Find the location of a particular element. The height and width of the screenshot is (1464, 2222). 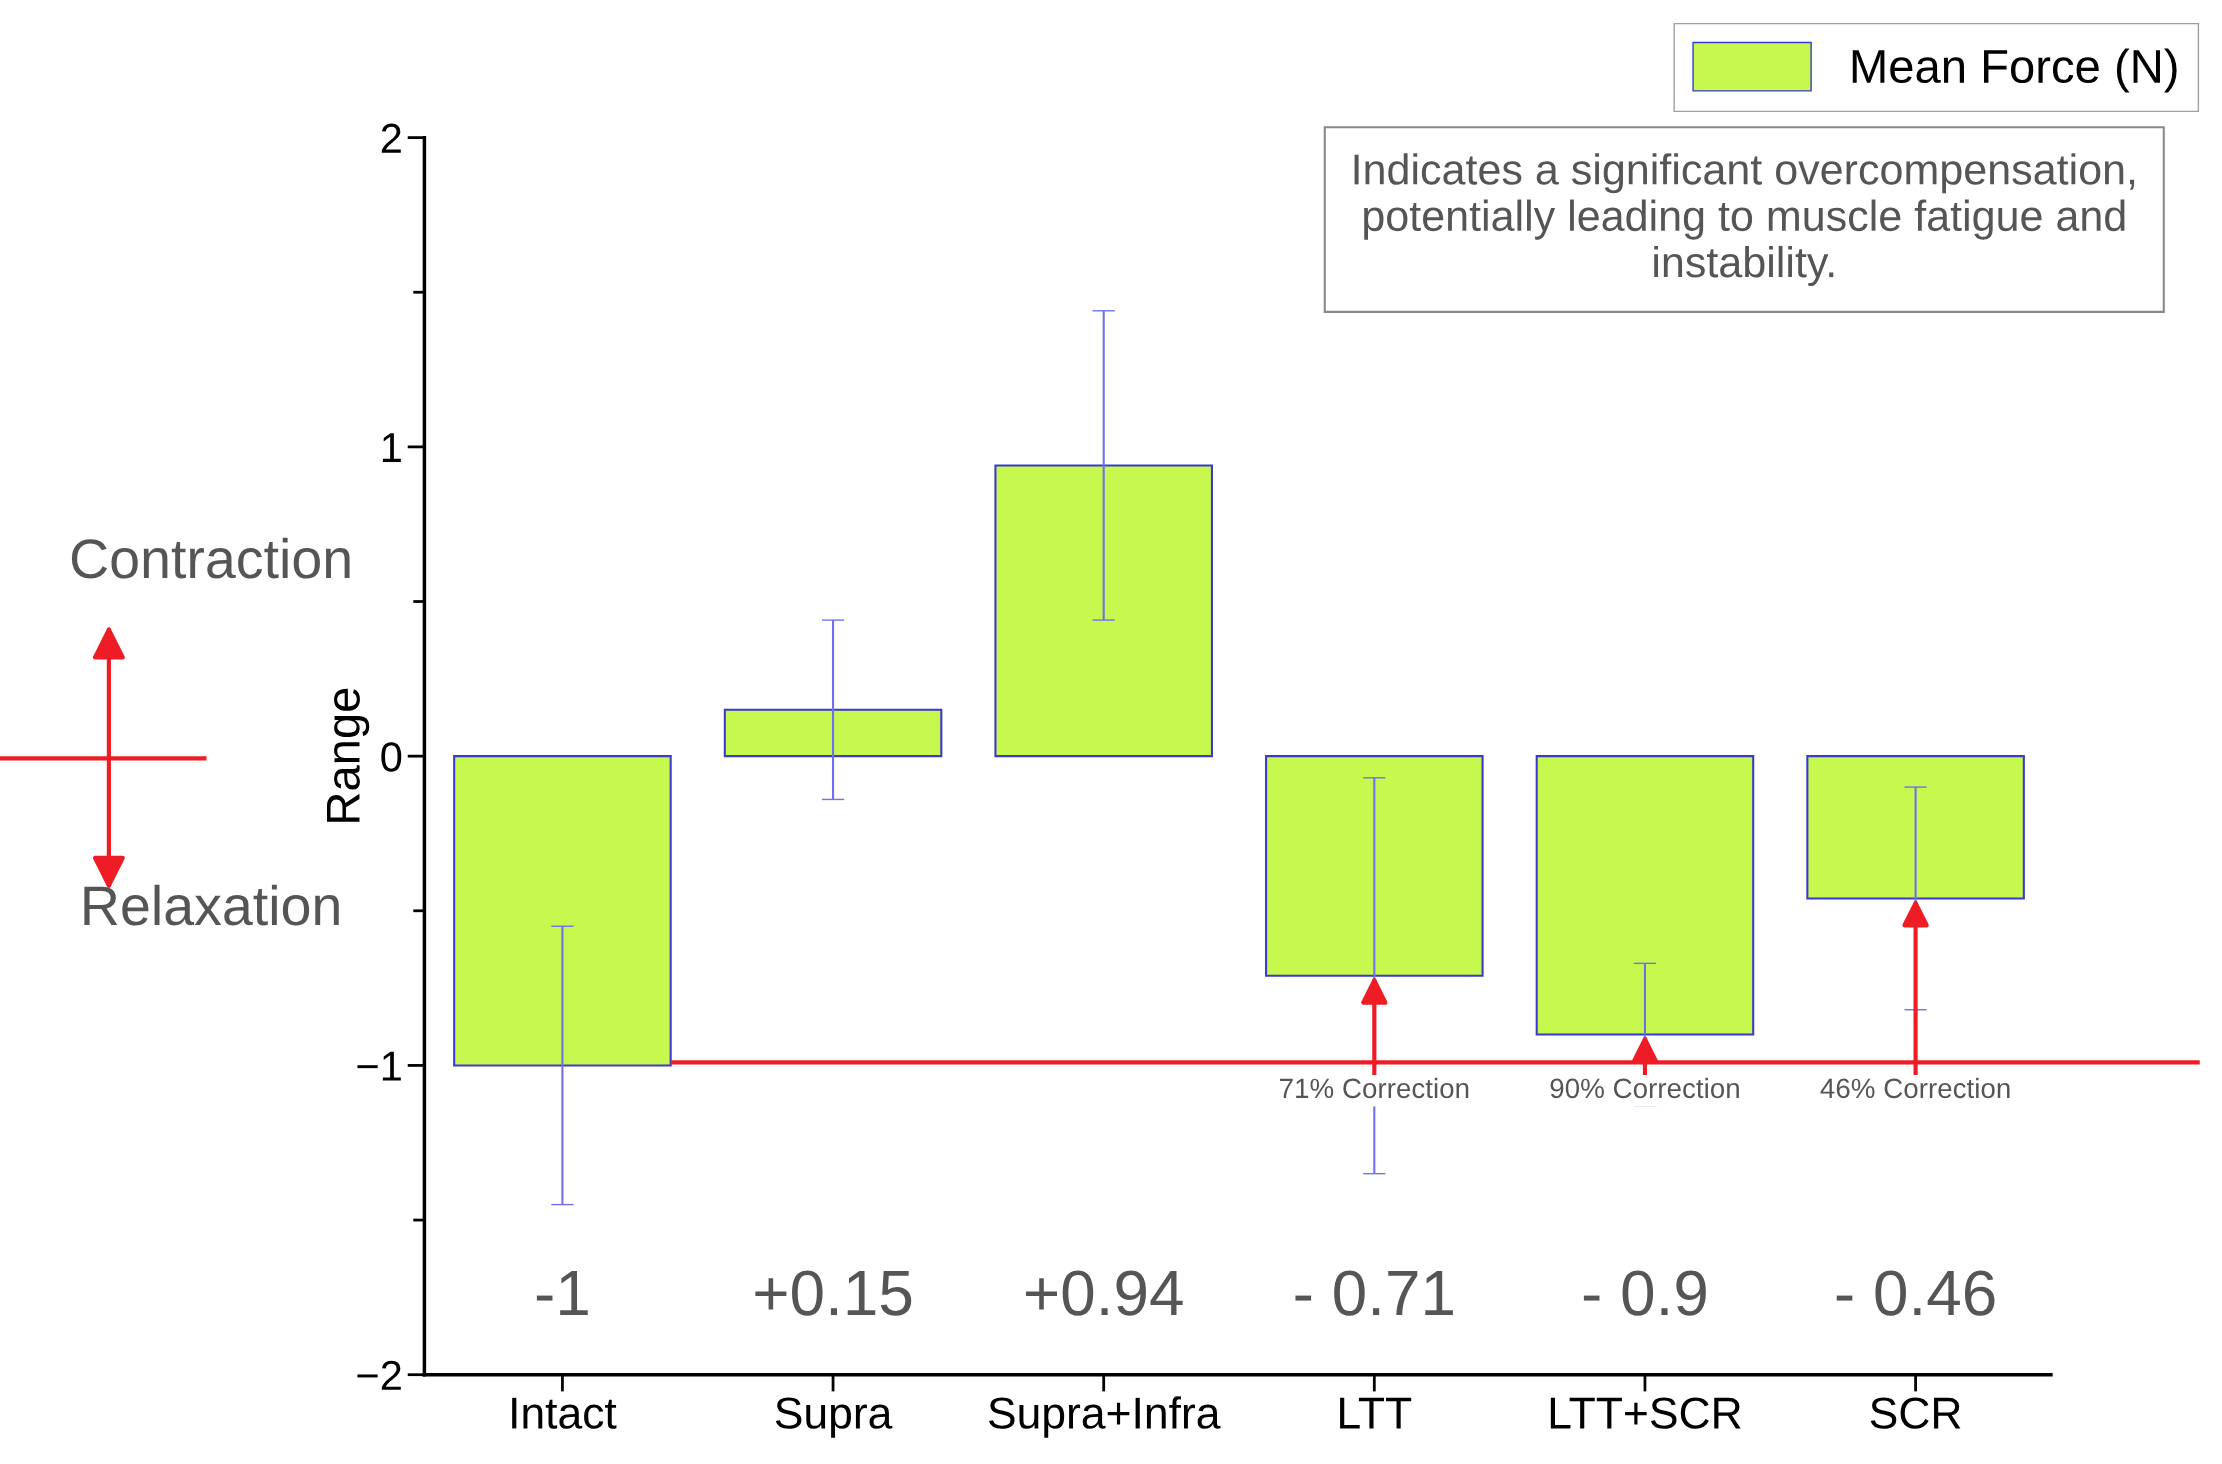

annotation: +0.15 is located at coordinates (833, 1293).